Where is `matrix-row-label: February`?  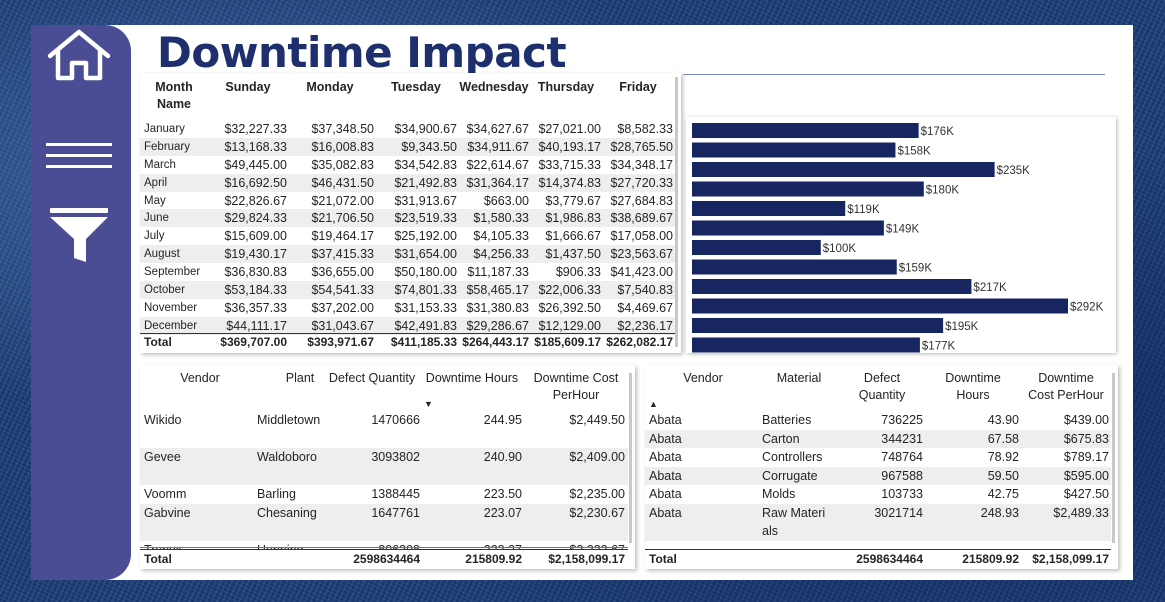 matrix-row-label: February is located at coordinates (167, 147).